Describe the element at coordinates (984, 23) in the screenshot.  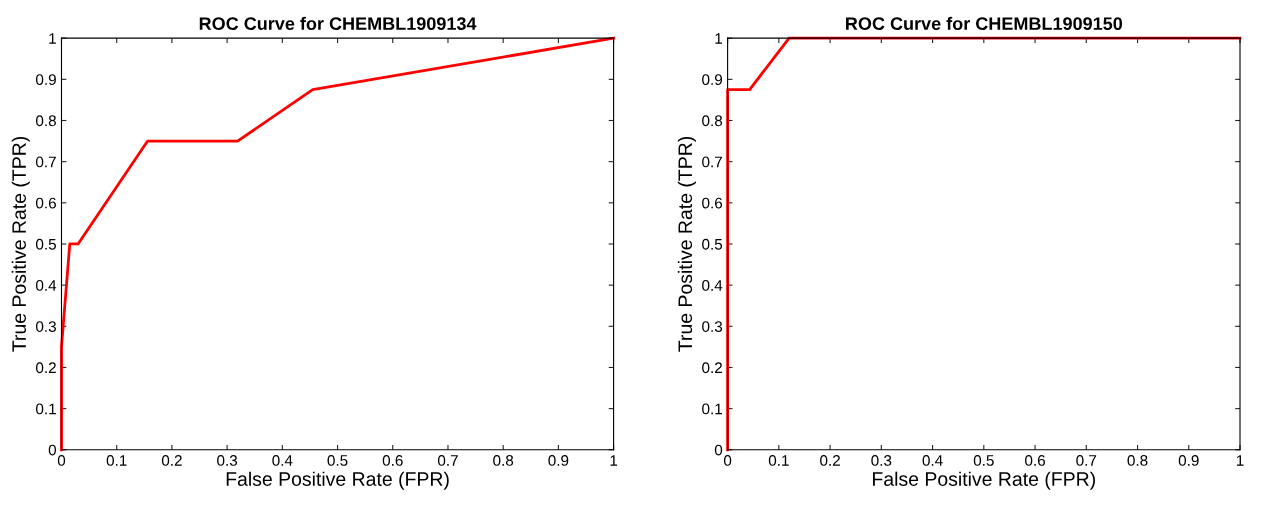
I see `chart-title: ROC Curve for CHEMBL1909150` at that location.